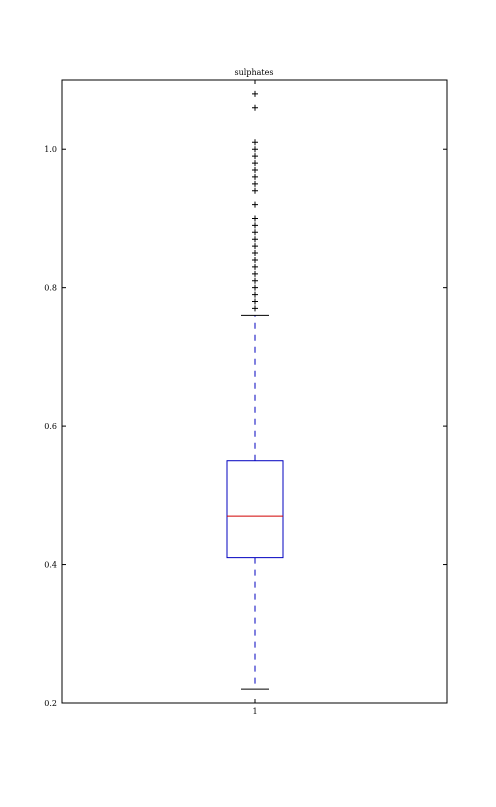  I want to click on chart-title: sulphates, so click(254, 72).